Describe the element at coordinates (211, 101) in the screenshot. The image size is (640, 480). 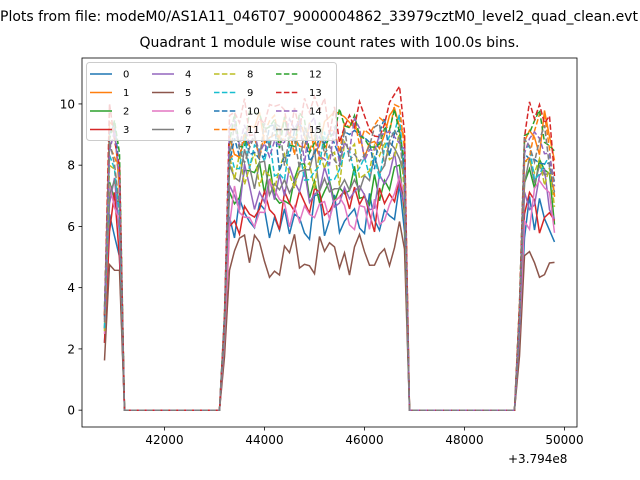
I see `legend-box` at that location.